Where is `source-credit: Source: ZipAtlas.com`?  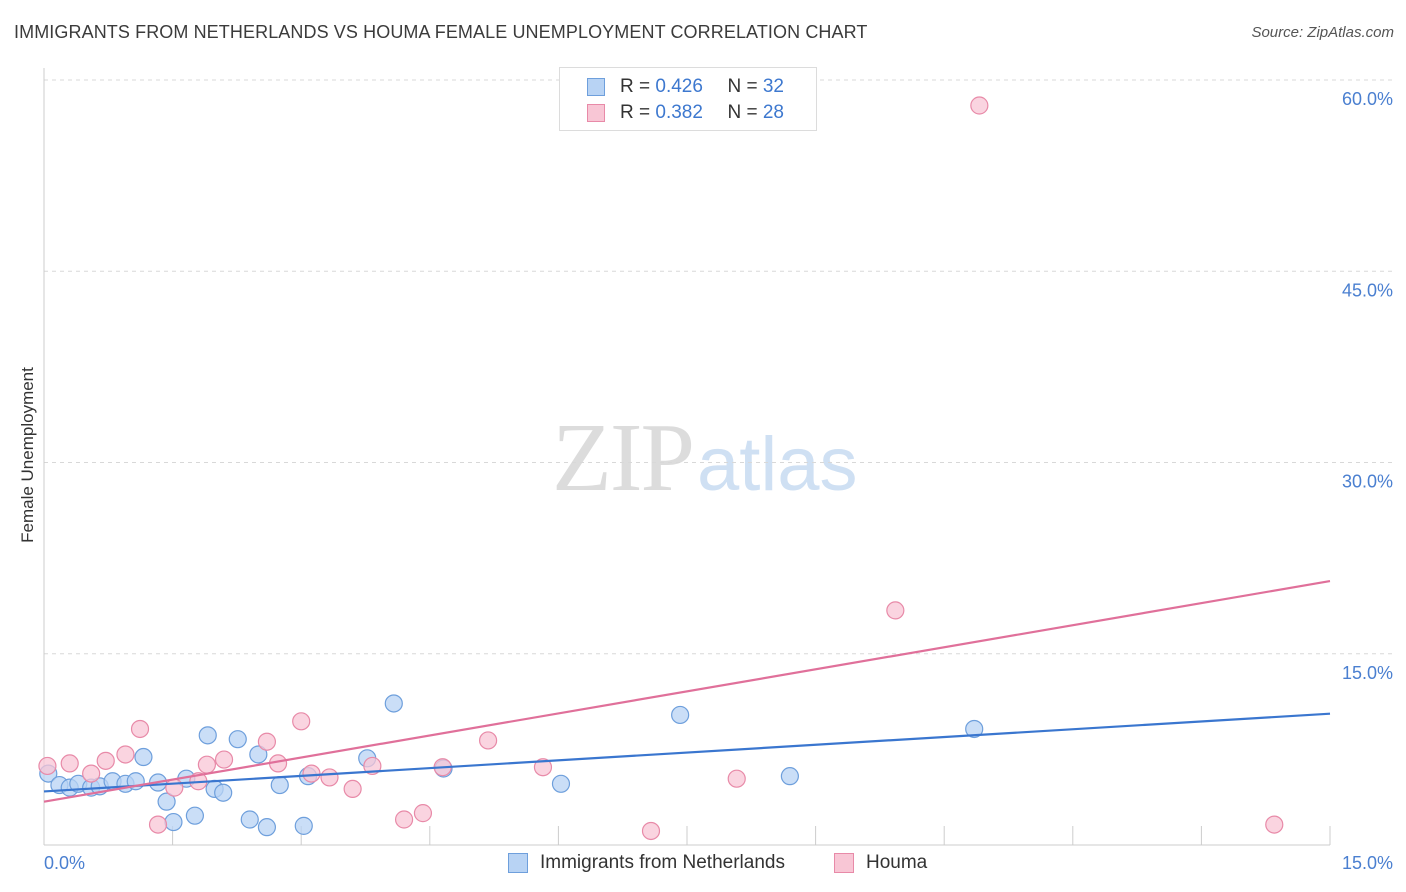 source-credit: Source: ZipAtlas.com is located at coordinates (1322, 32).